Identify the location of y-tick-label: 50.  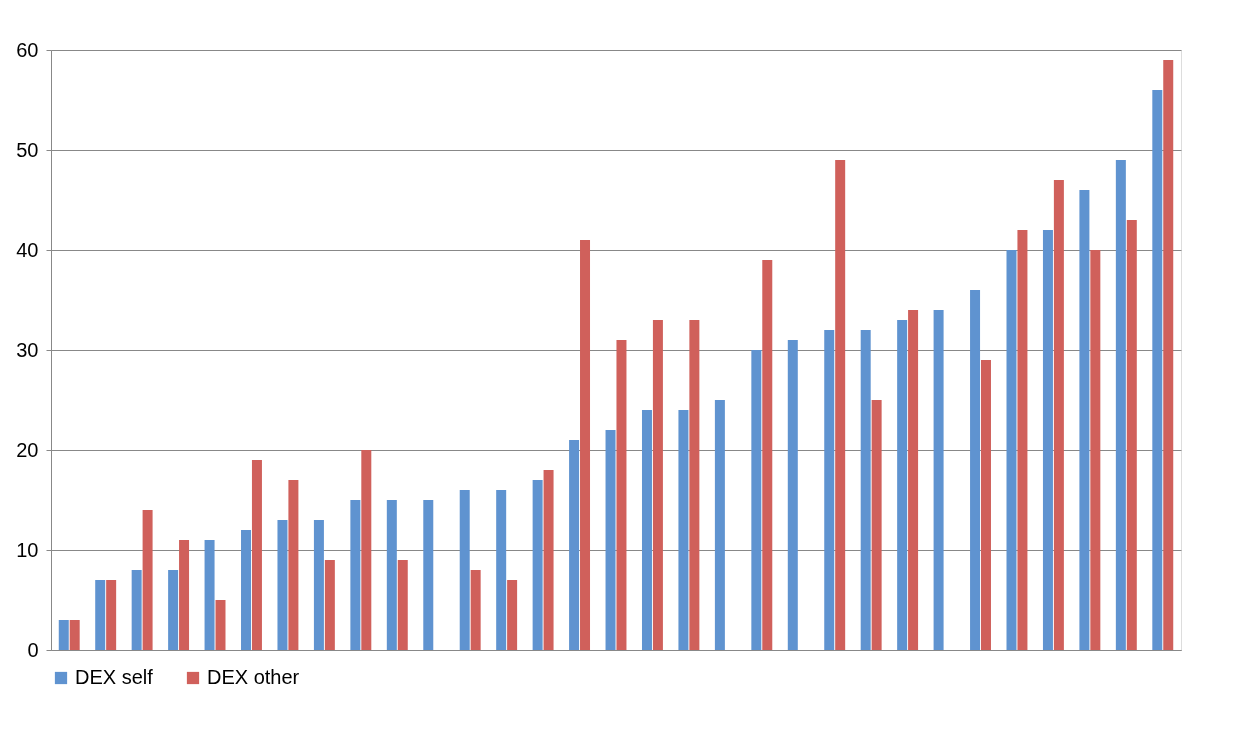
(27, 149).